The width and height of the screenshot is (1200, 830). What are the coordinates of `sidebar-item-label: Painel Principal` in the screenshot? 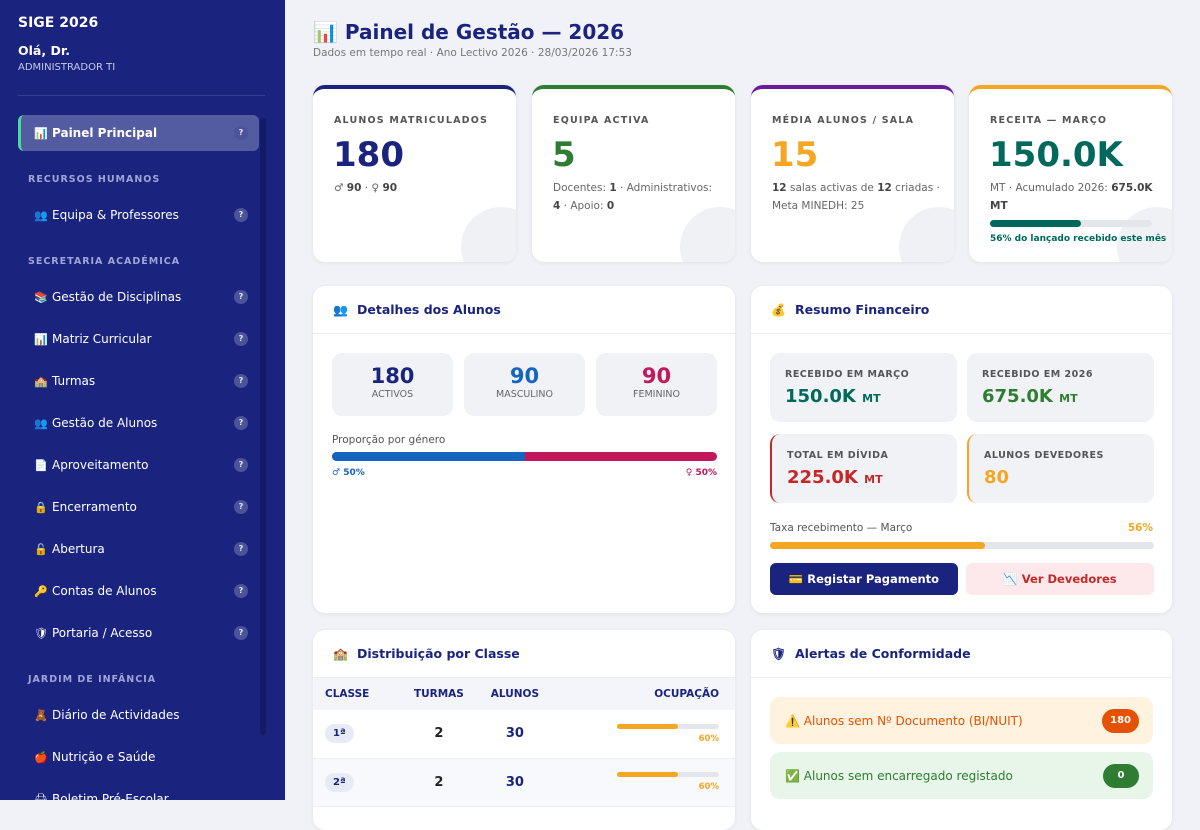 It's located at (105, 133).